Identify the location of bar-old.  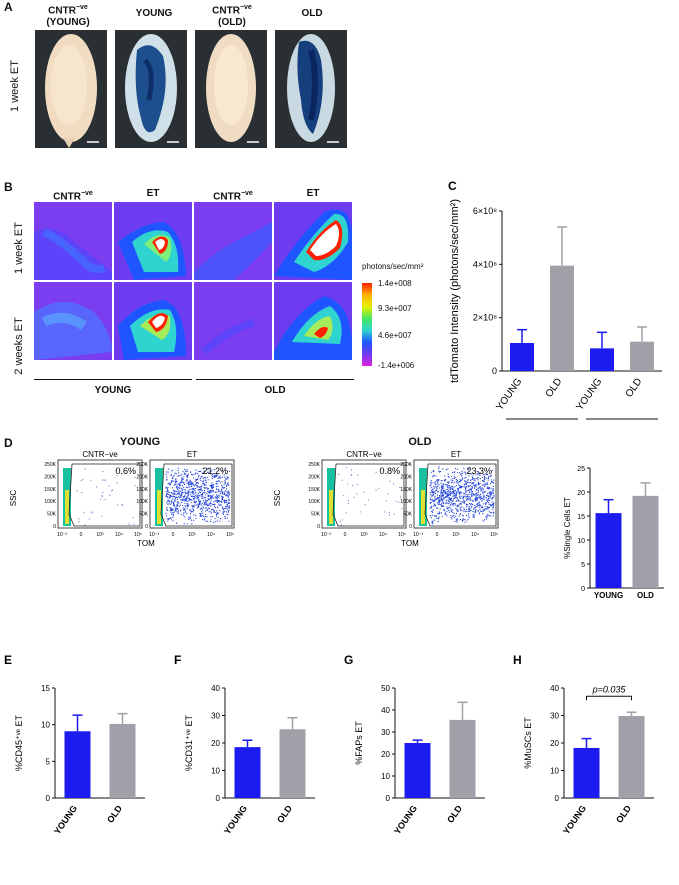
(292, 763).